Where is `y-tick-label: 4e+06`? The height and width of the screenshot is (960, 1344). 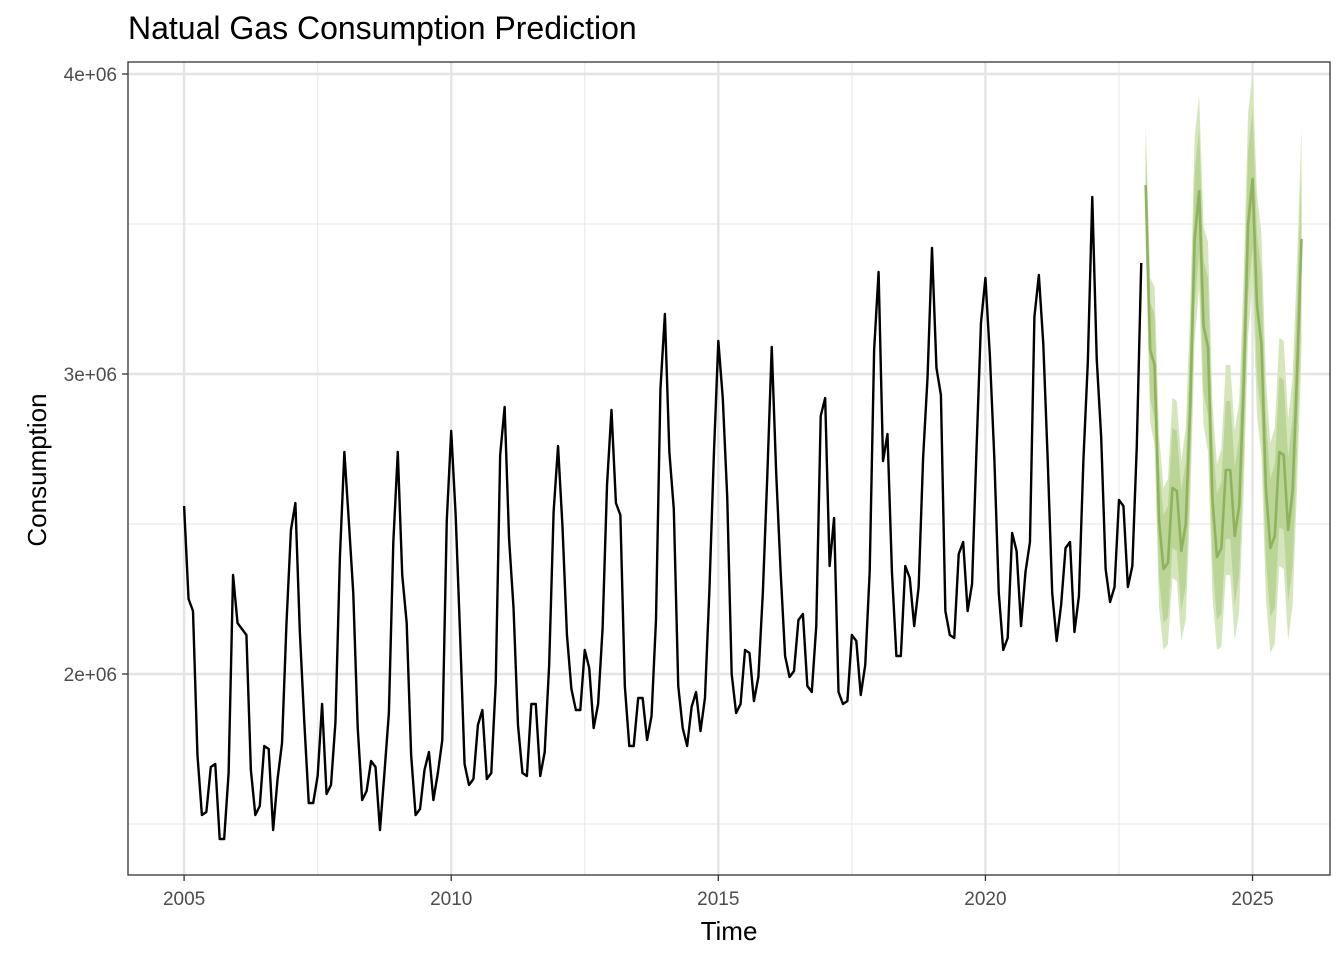
y-tick-label: 4e+06 is located at coordinates (90, 75).